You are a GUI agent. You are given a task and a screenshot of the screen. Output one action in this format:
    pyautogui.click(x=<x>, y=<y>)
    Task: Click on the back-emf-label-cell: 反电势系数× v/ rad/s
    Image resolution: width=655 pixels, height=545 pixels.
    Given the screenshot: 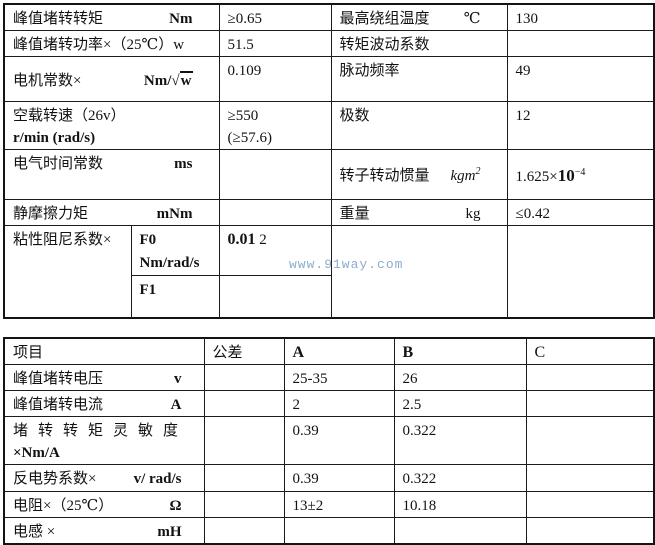 What is the action you would take?
    pyautogui.click(x=104, y=478)
    